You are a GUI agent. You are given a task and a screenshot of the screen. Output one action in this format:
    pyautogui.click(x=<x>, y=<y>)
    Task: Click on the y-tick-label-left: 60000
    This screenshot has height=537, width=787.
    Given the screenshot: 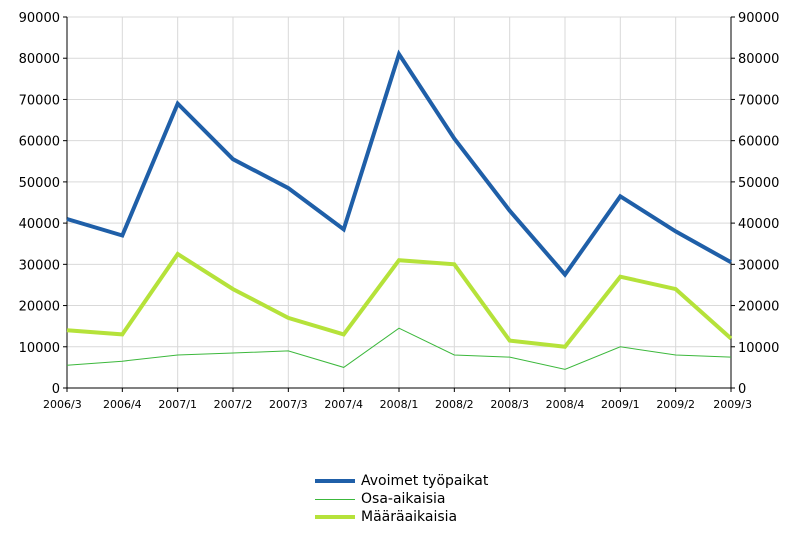 What is the action you would take?
    pyautogui.click(x=39, y=142)
    